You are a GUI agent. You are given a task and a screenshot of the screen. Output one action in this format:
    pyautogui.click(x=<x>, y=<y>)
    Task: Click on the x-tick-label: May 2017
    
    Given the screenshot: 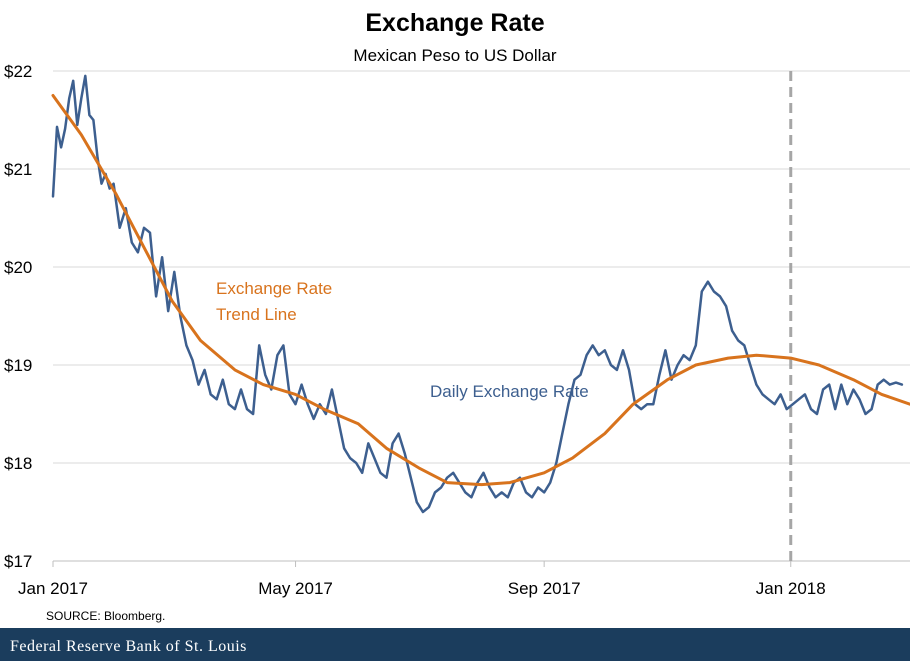 What is the action you would take?
    pyautogui.click(x=295, y=588)
    